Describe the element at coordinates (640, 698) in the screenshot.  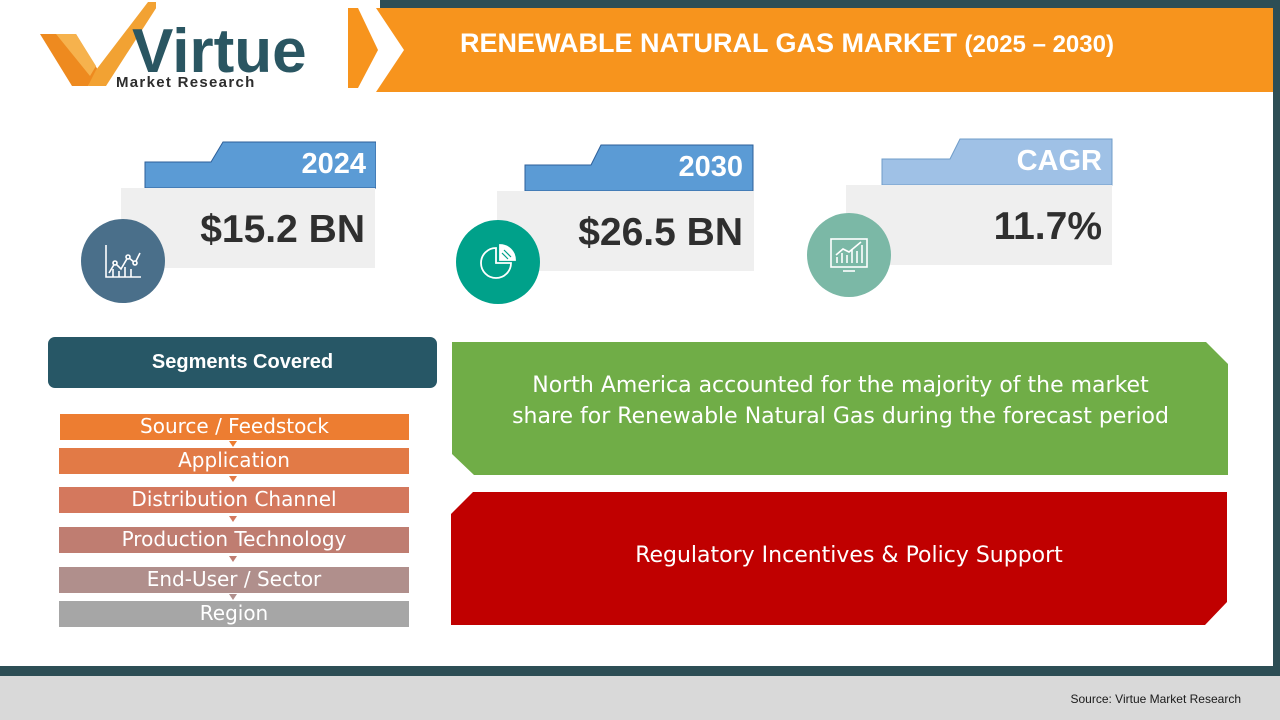
I see `footer-bar` at that location.